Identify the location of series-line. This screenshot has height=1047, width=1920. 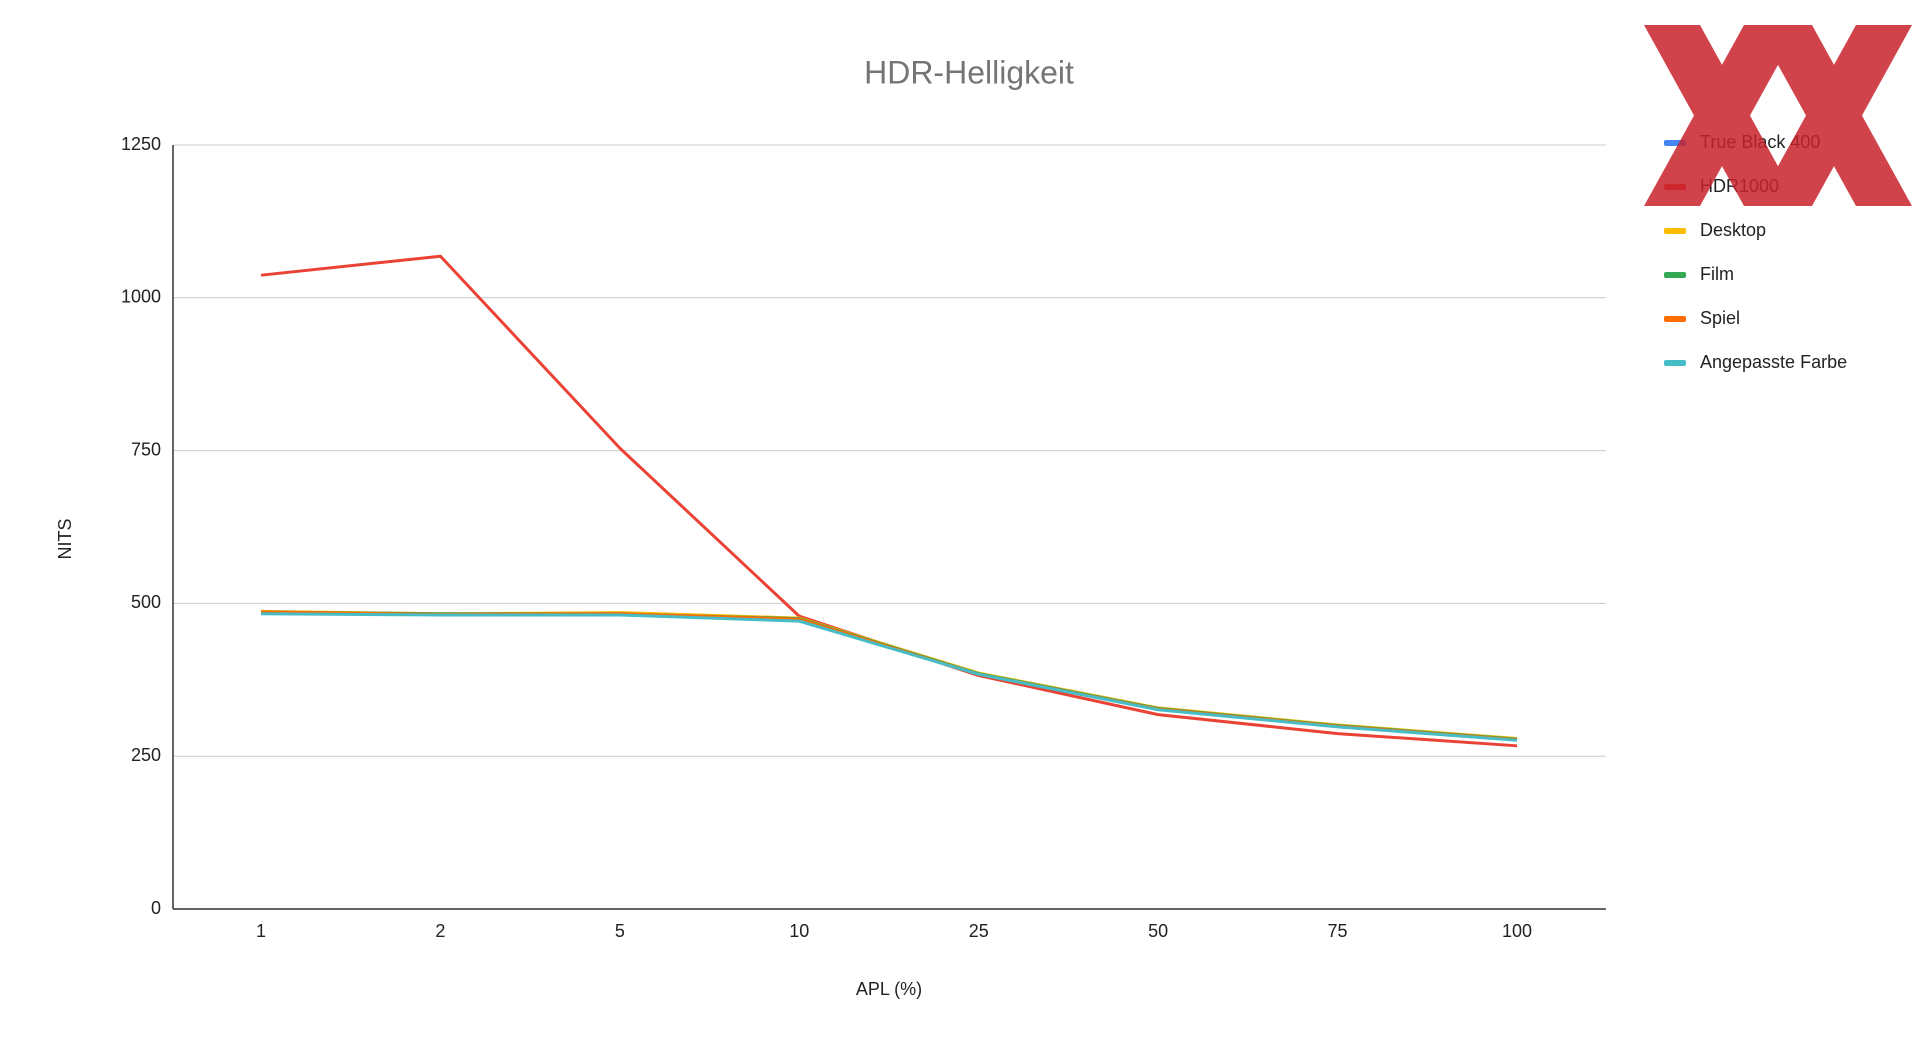
(889, 677).